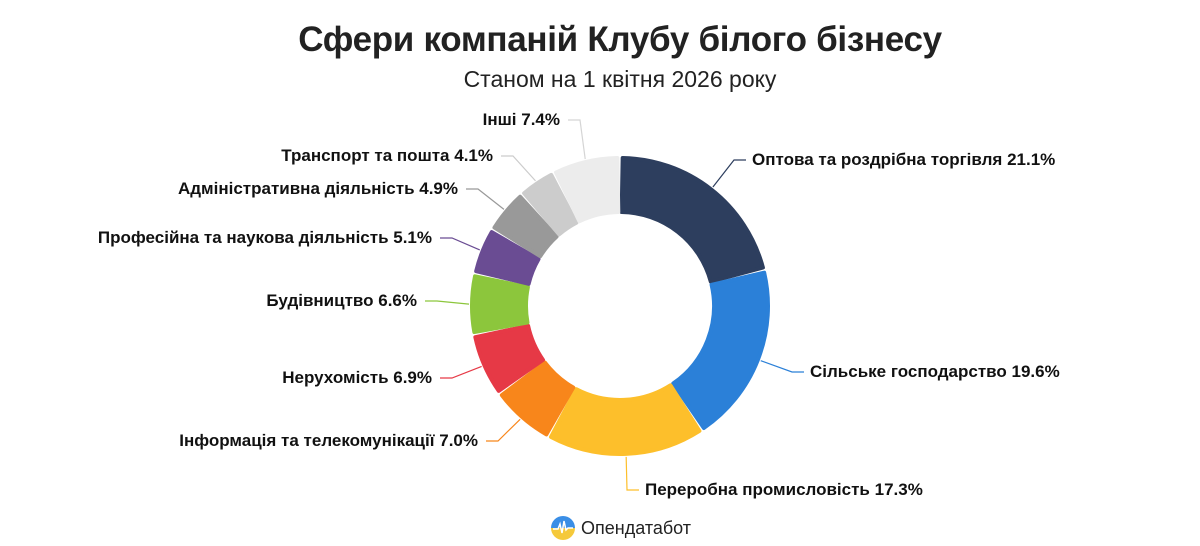 The width and height of the screenshot is (1200, 546). What do you see at coordinates (904, 159) in the screenshot?
I see `slice-label: Оптова та роздрібна торгівля 21.1%` at bounding box center [904, 159].